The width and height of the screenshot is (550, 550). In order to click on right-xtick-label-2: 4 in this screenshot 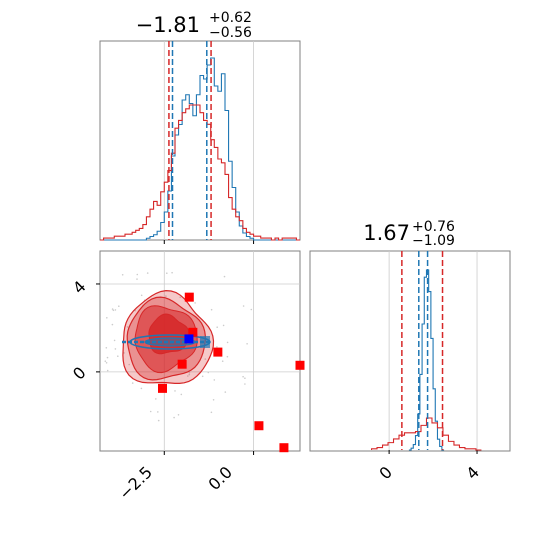, I will do `click(472, 473)`.